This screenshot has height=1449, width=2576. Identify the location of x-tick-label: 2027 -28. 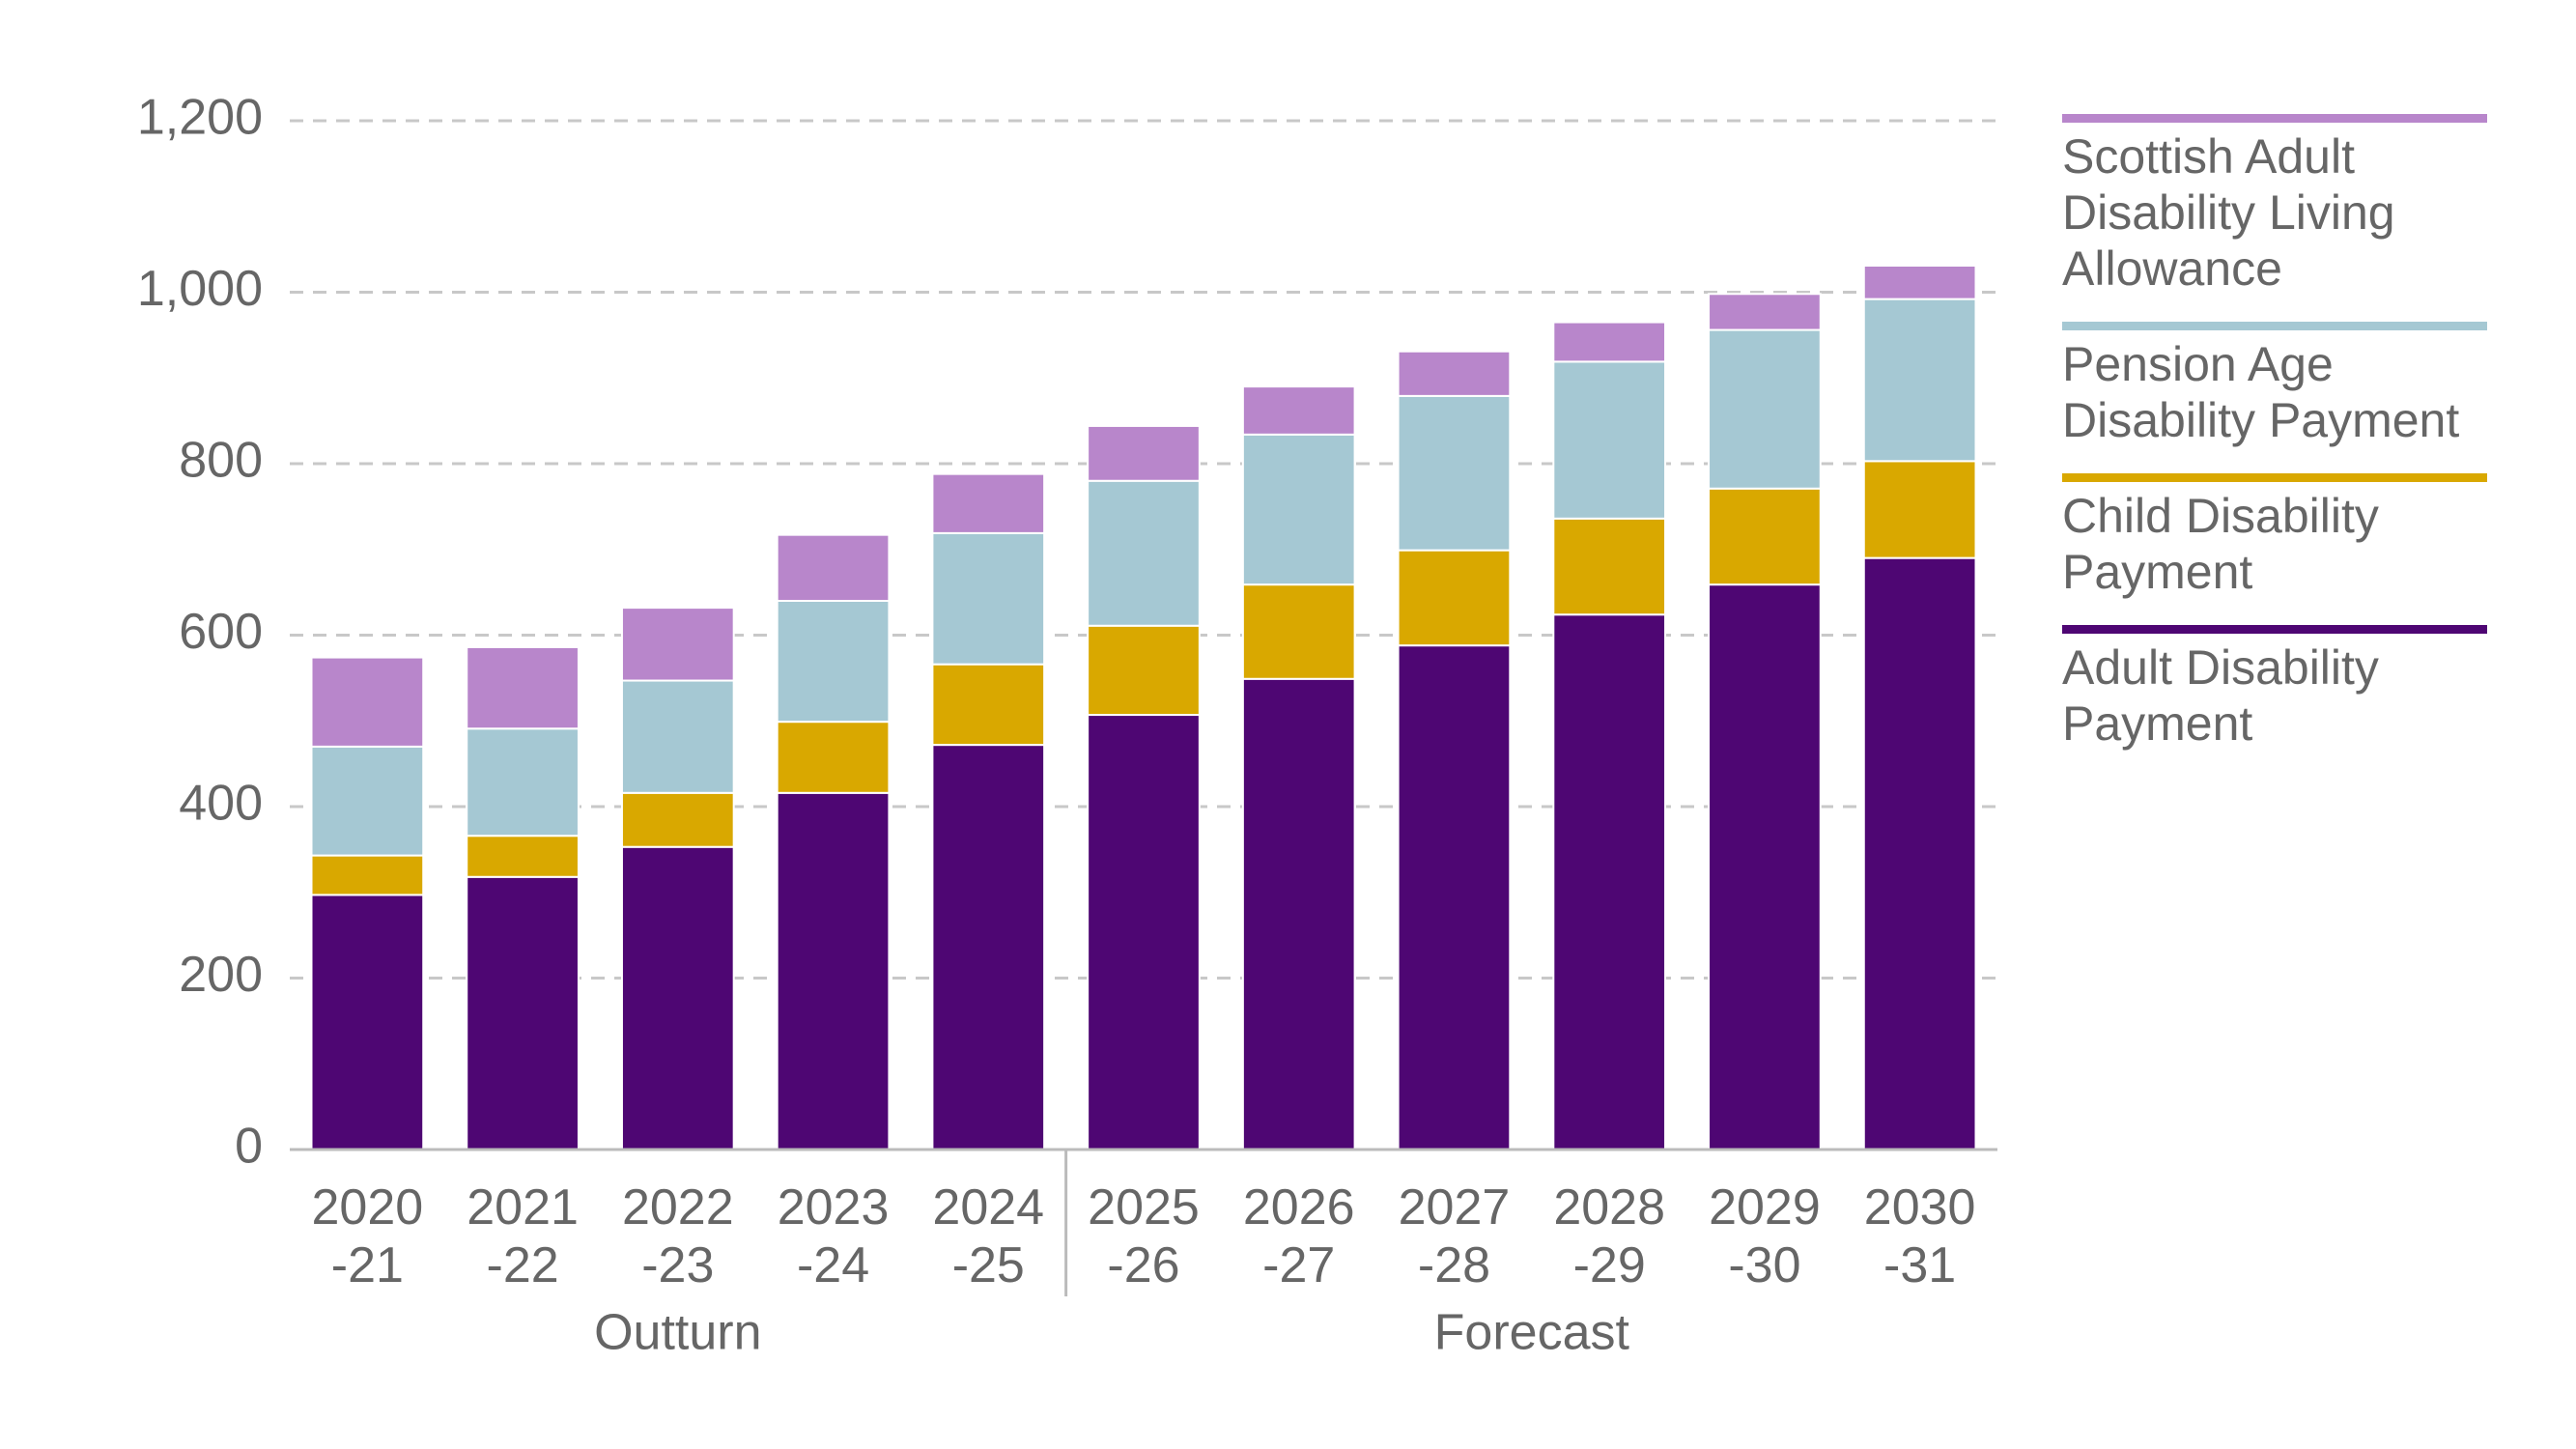
(1455, 1236).